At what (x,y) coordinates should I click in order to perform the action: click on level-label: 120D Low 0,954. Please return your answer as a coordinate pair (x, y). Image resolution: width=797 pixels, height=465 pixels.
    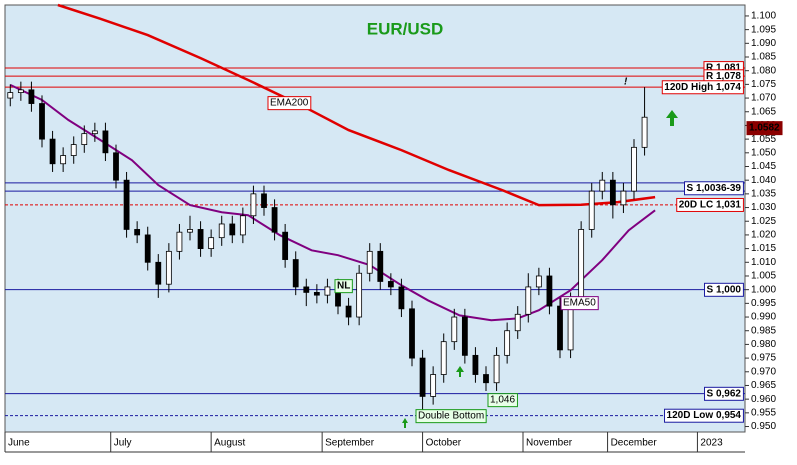
    Looking at the image, I should click on (704, 415).